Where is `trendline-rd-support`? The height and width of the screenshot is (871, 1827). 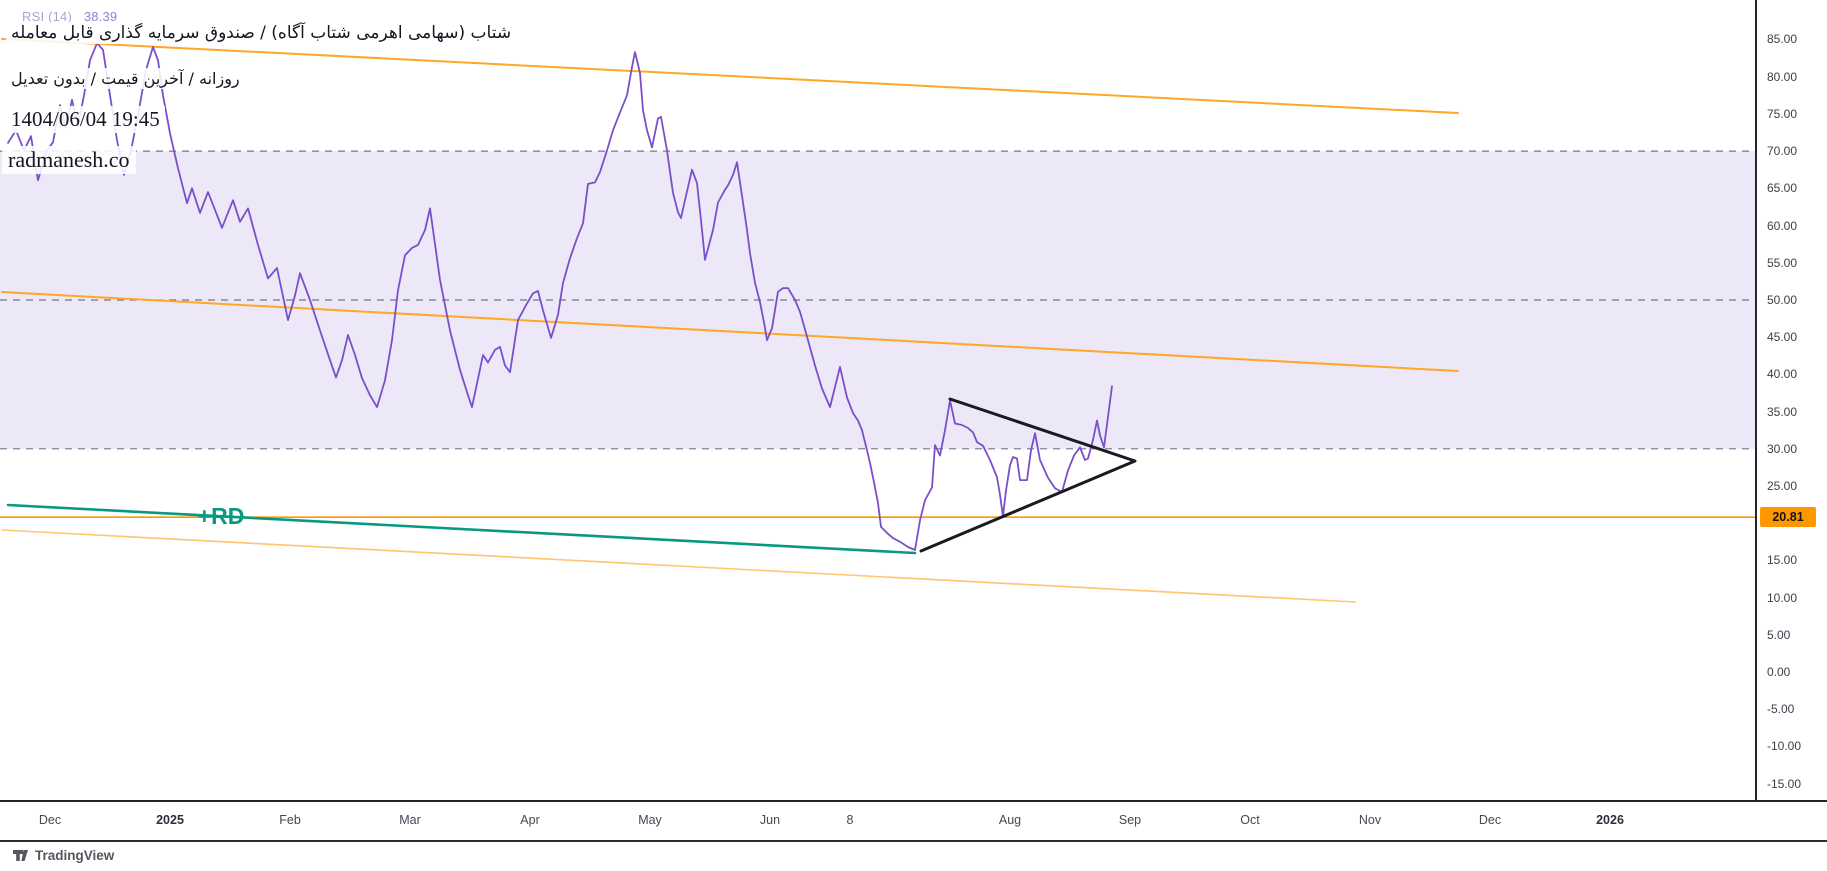 trendline-rd-support is located at coordinates (461, 529).